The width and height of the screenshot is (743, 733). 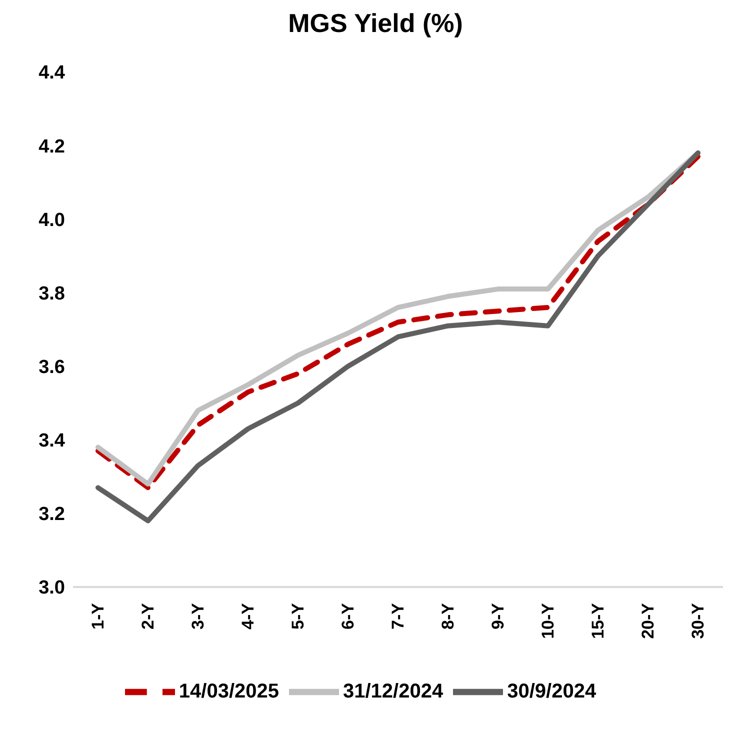 I want to click on x-tick-label: 5-Y, so click(x=298, y=616).